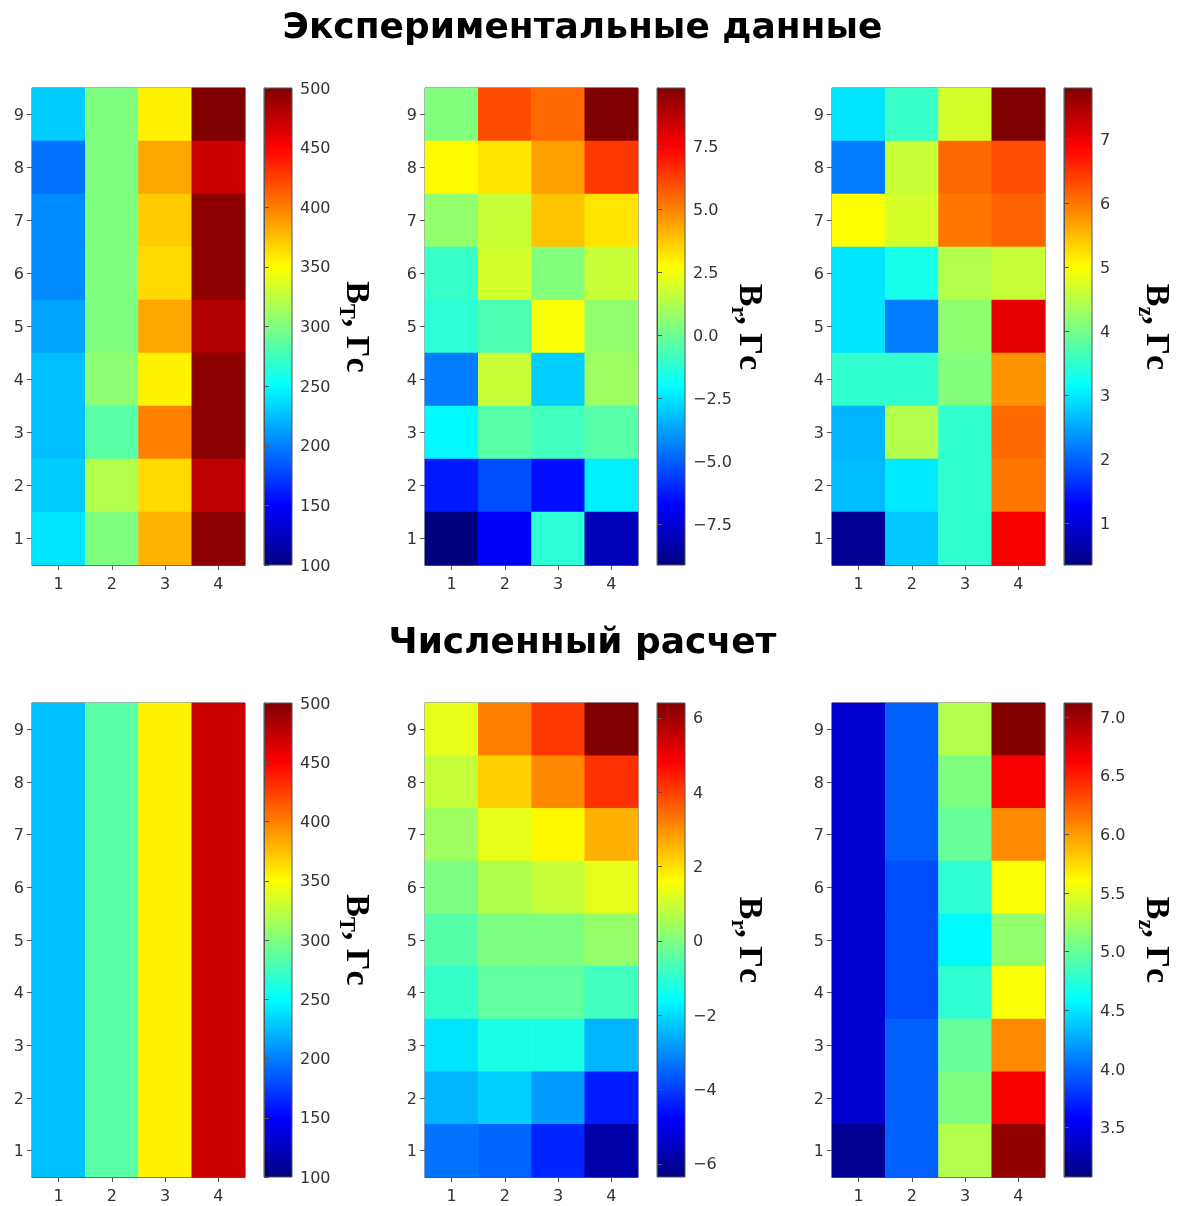  I want to click on color-bar-label: 150, so click(315, 505).